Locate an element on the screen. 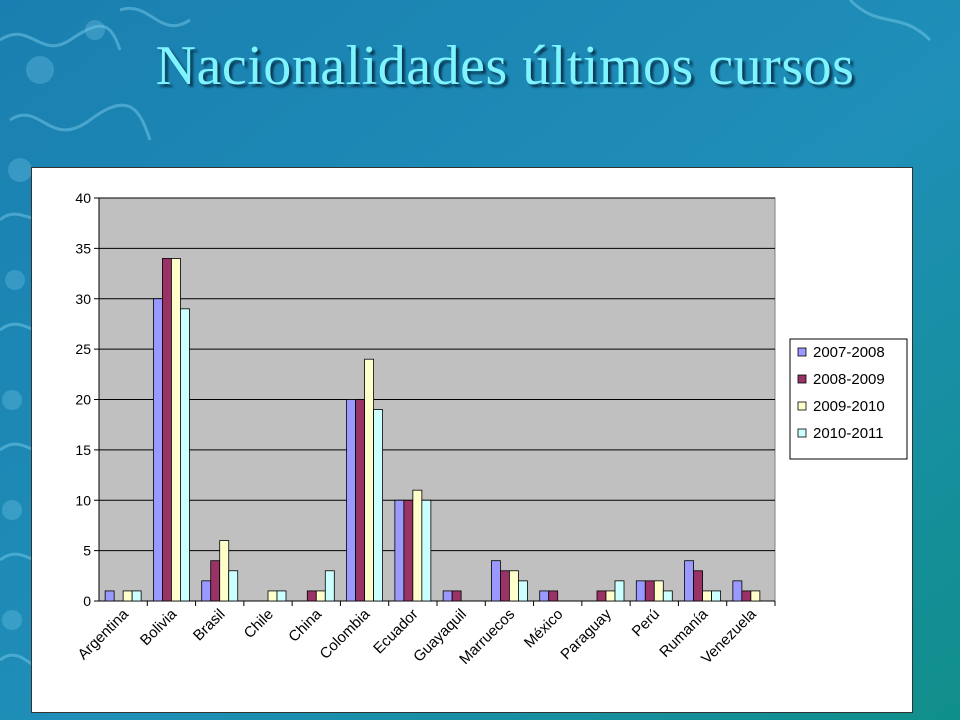 The image size is (960, 720). legend-label: 2009-2010 is located at coordinates (849, 406).